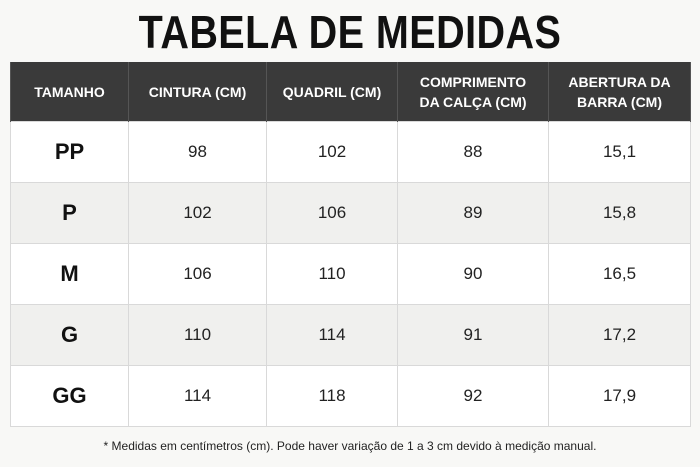  What do you see at coordinates (197, 152) in the screenshot?
I see `cintura-cell: 98` at bounding box center [197, 152].